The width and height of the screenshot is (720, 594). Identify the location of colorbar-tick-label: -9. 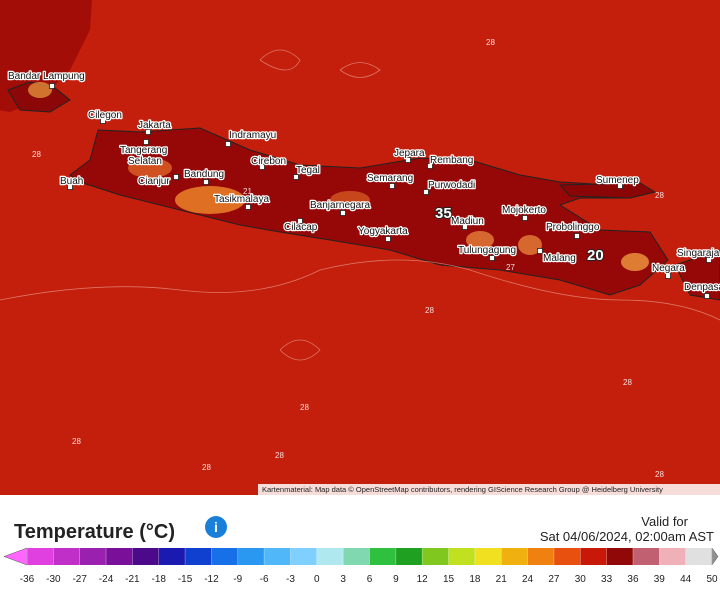
(237, 579).